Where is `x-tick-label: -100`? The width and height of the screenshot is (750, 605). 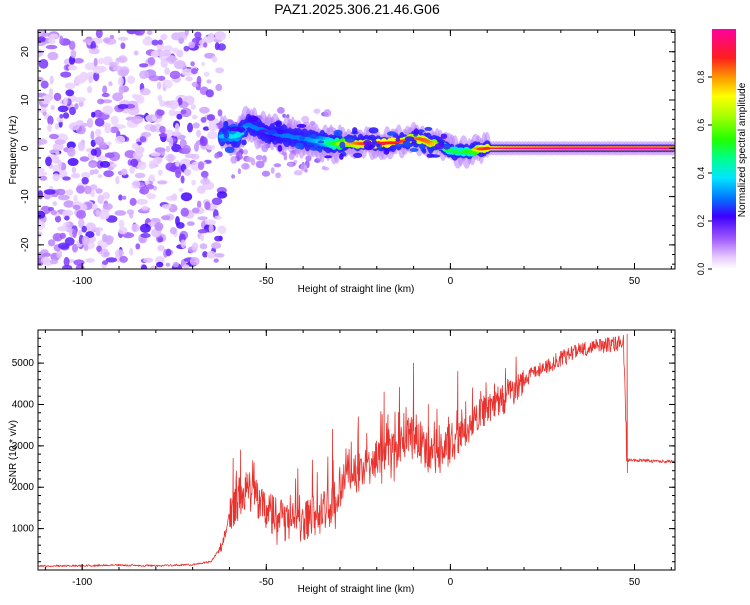 x-tick-label: -100 is located at coordinates (82, 582).